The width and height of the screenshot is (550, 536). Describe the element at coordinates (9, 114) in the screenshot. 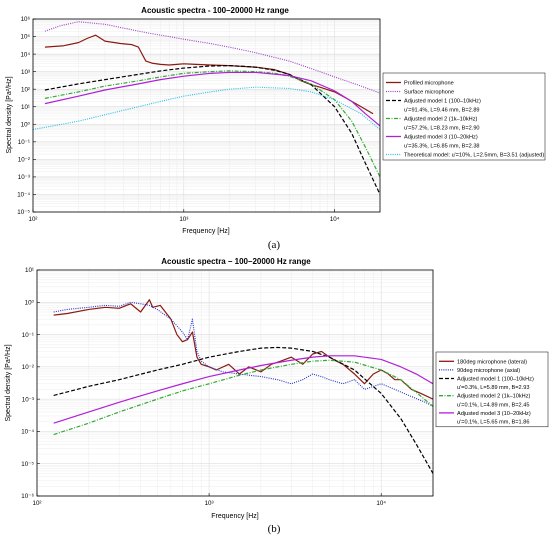

I see `chart-a-ylabel: Spectral density [Pa²/Hz]` at that location.